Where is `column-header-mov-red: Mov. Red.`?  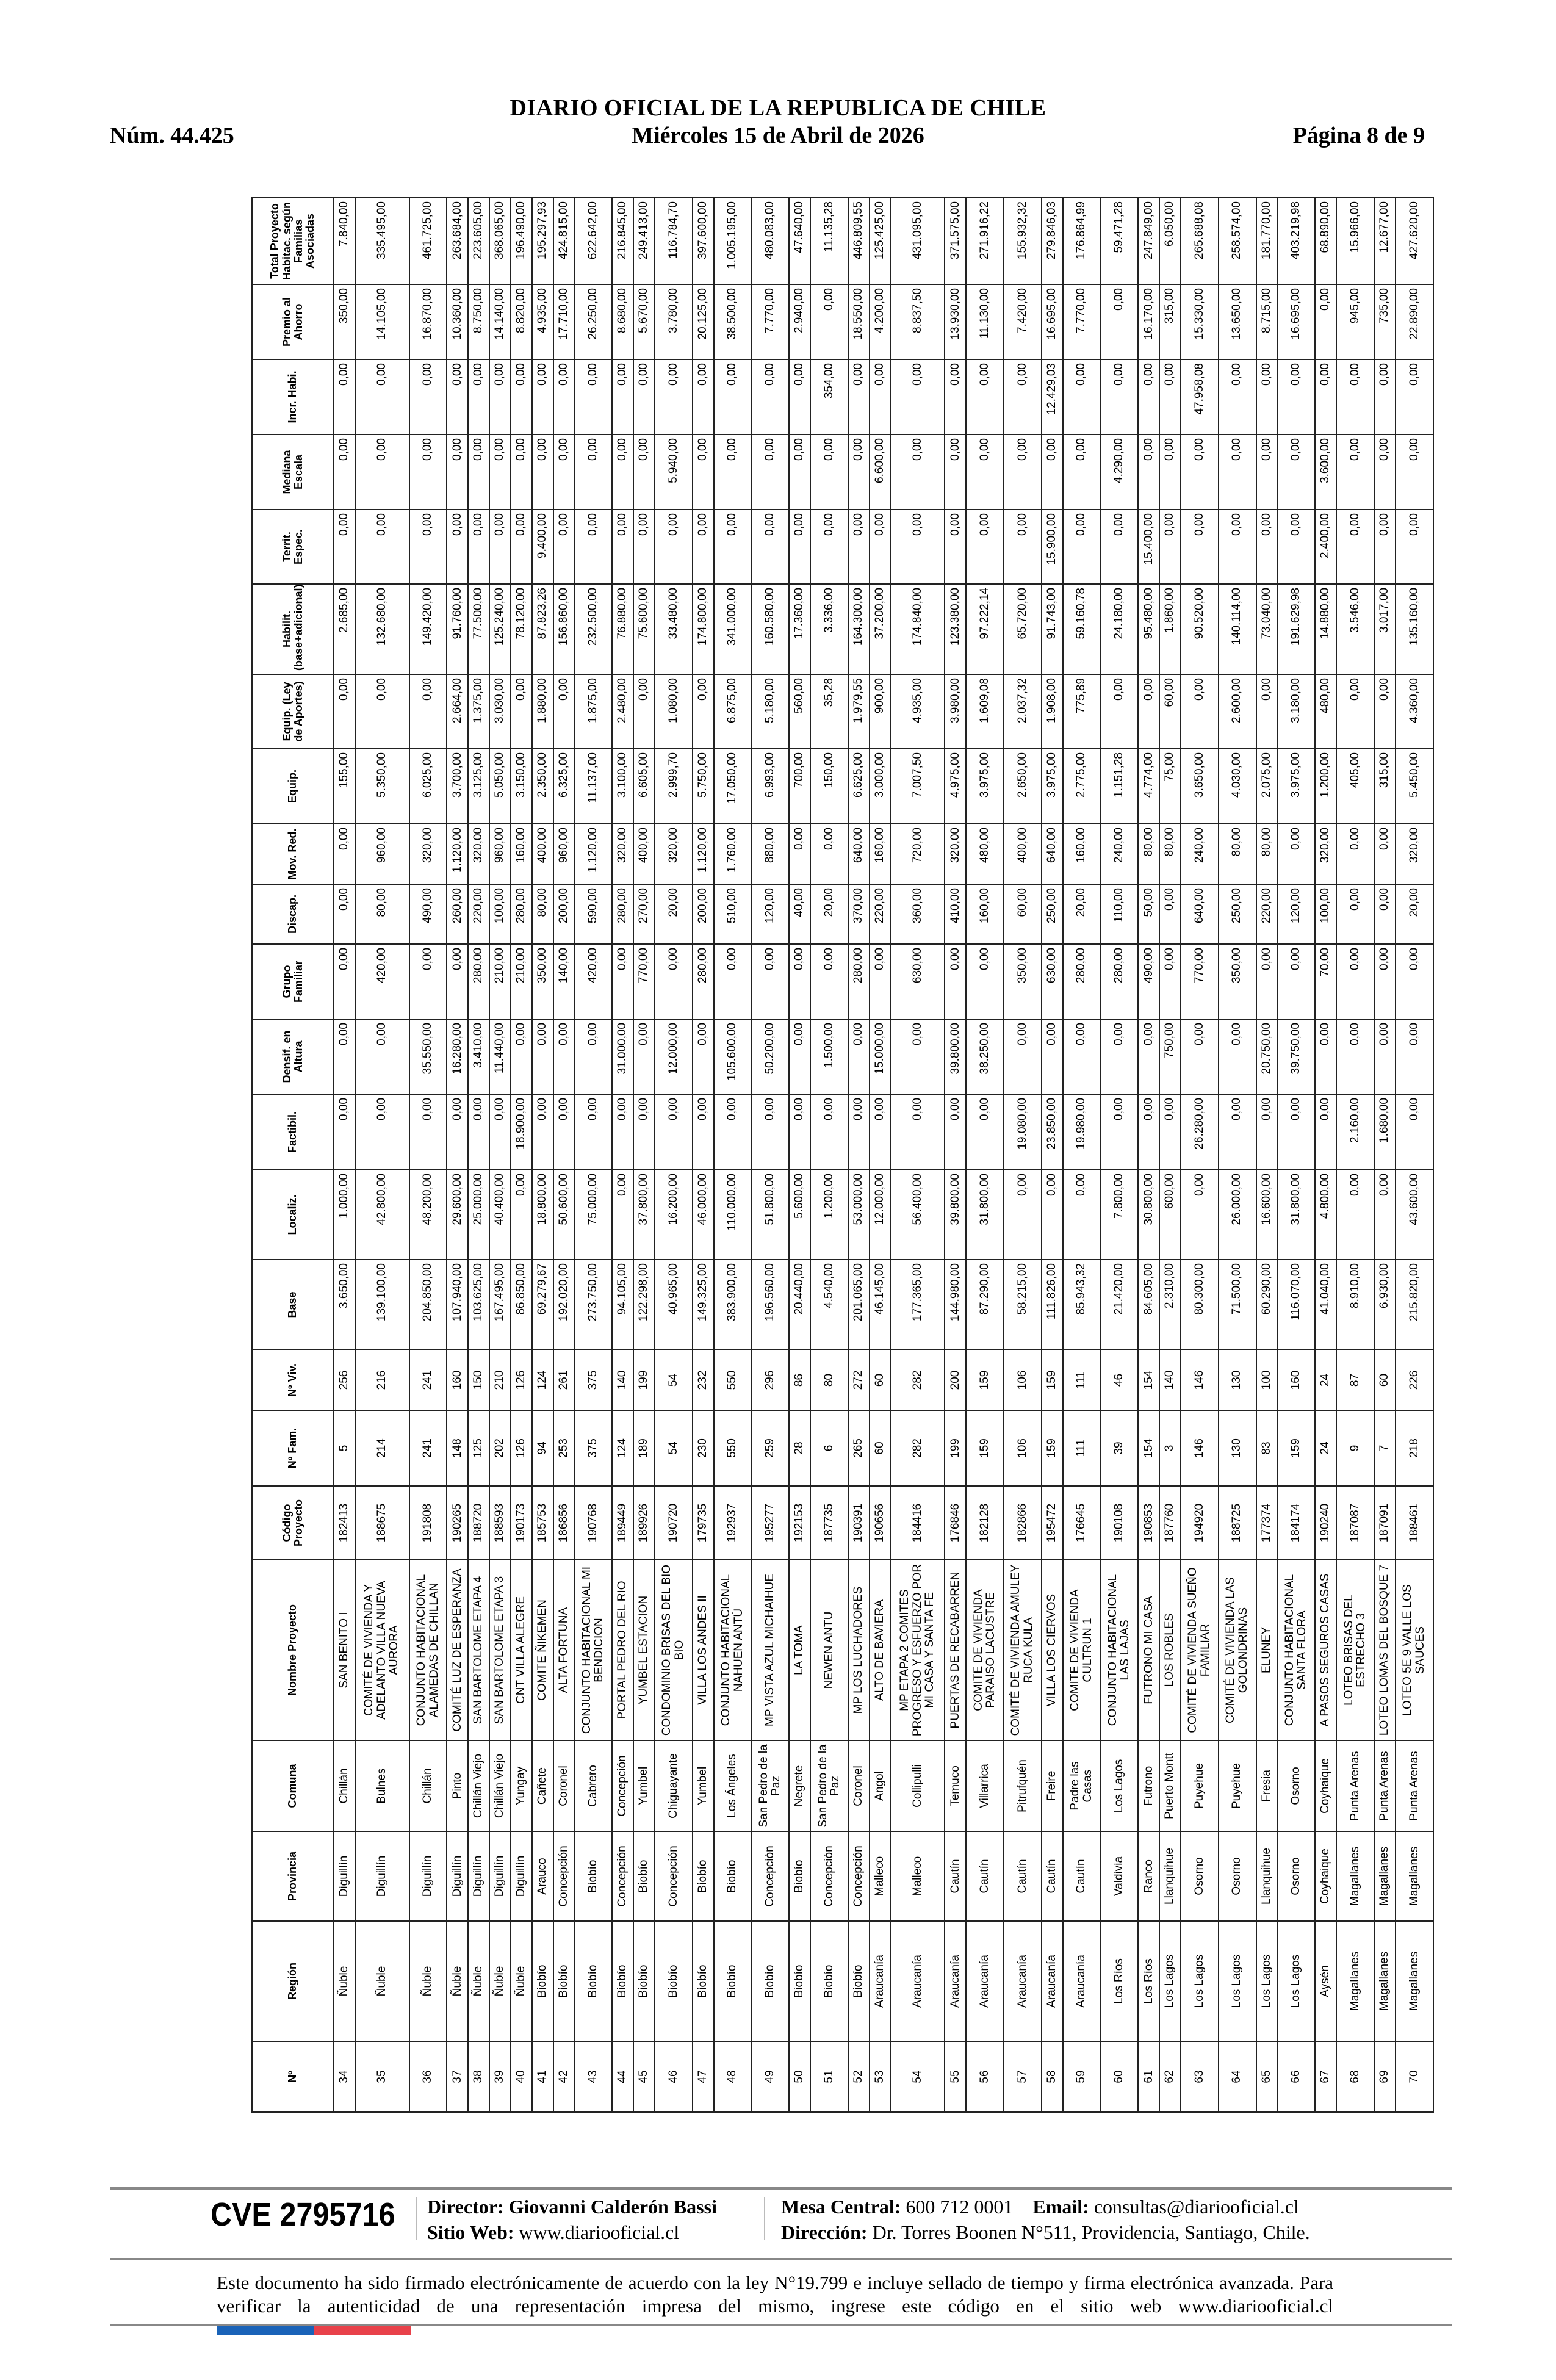
column-header-mov-red: Mov. Red. is located at coordinates (293, 854).